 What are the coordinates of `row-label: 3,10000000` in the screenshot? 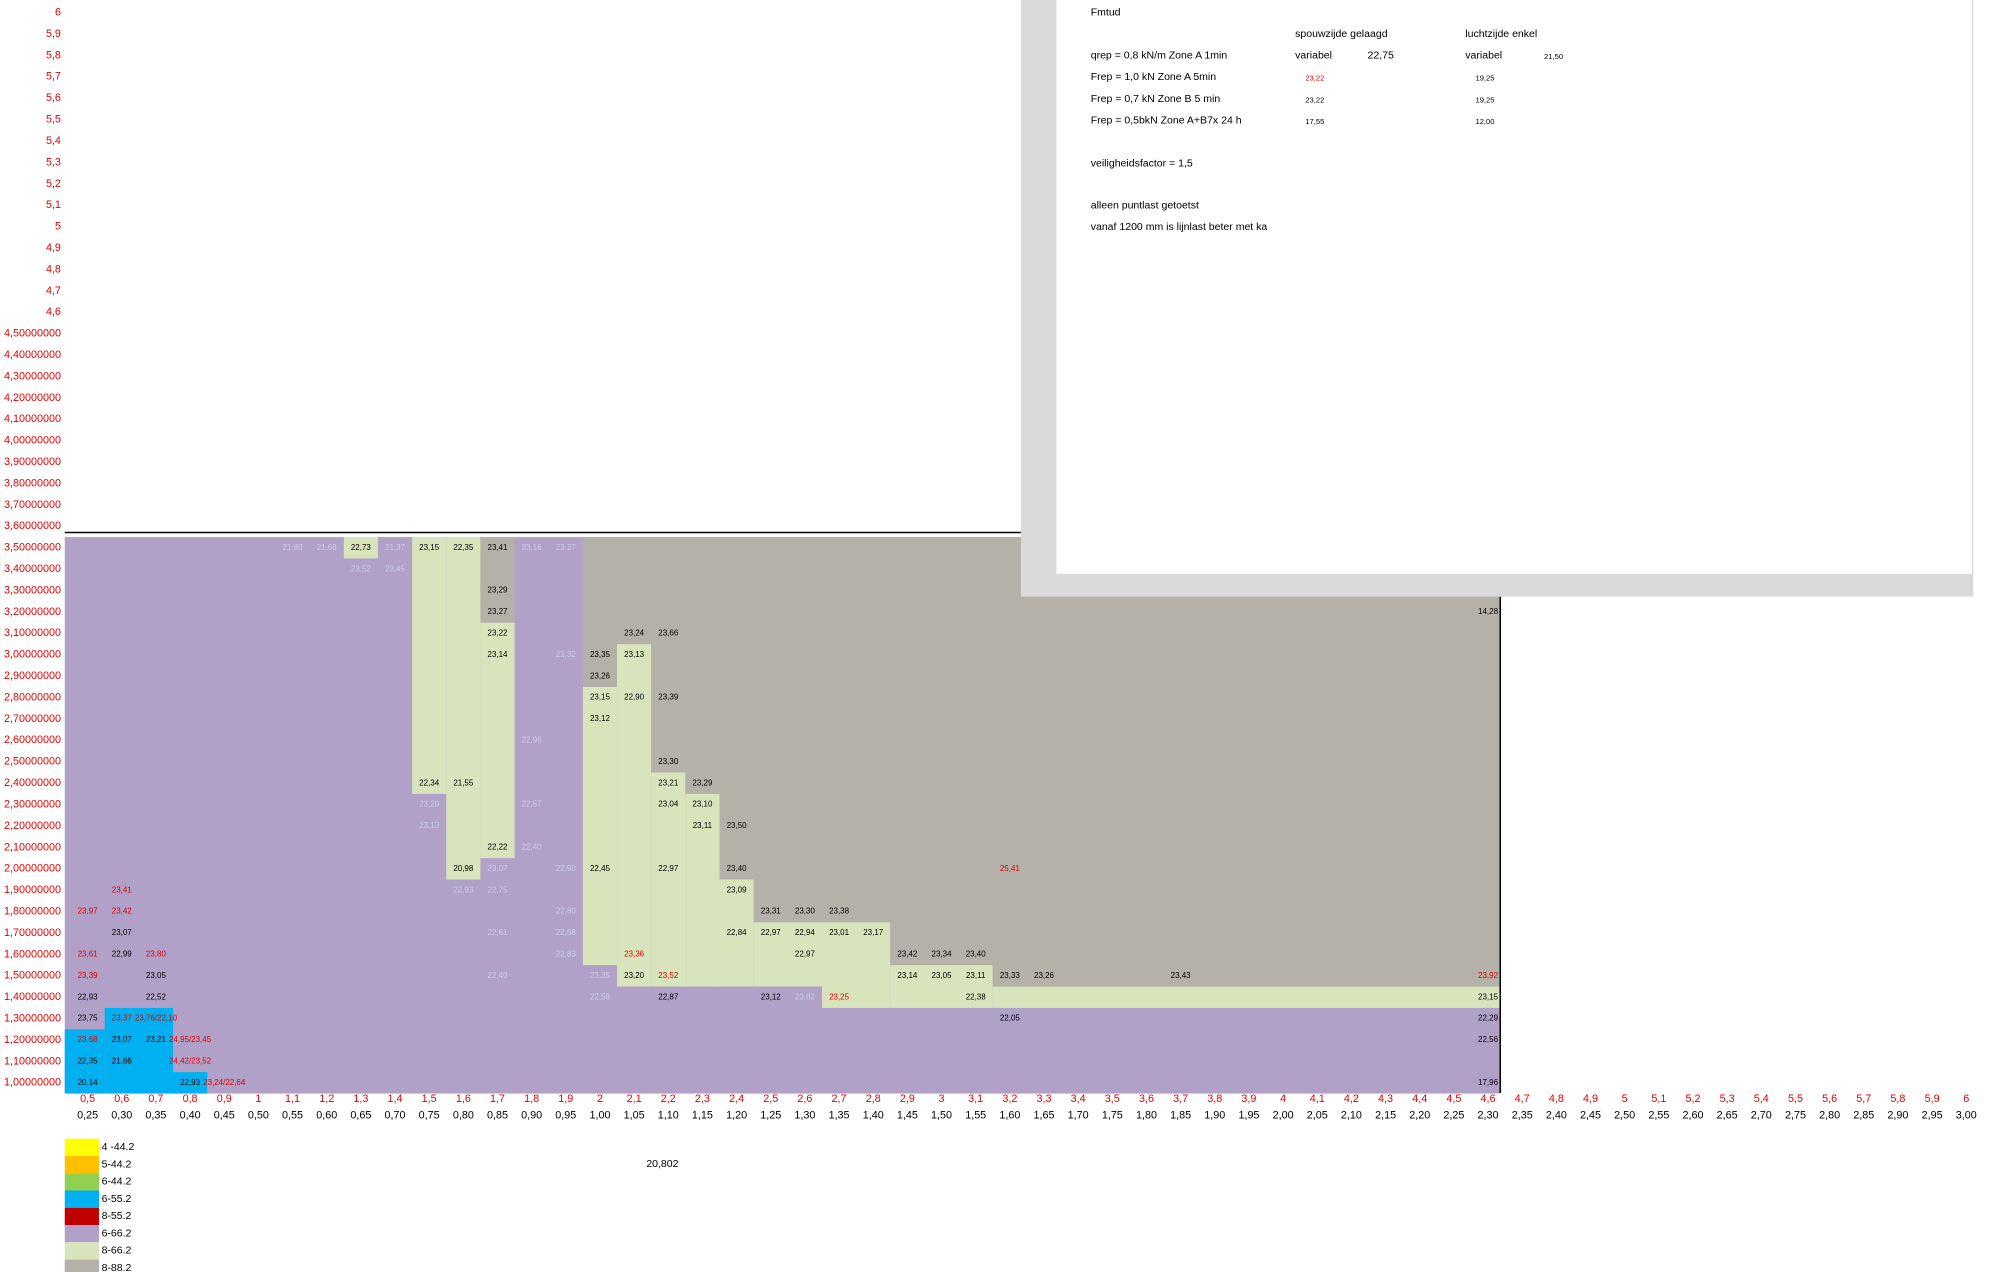 It's located at (32, 633).